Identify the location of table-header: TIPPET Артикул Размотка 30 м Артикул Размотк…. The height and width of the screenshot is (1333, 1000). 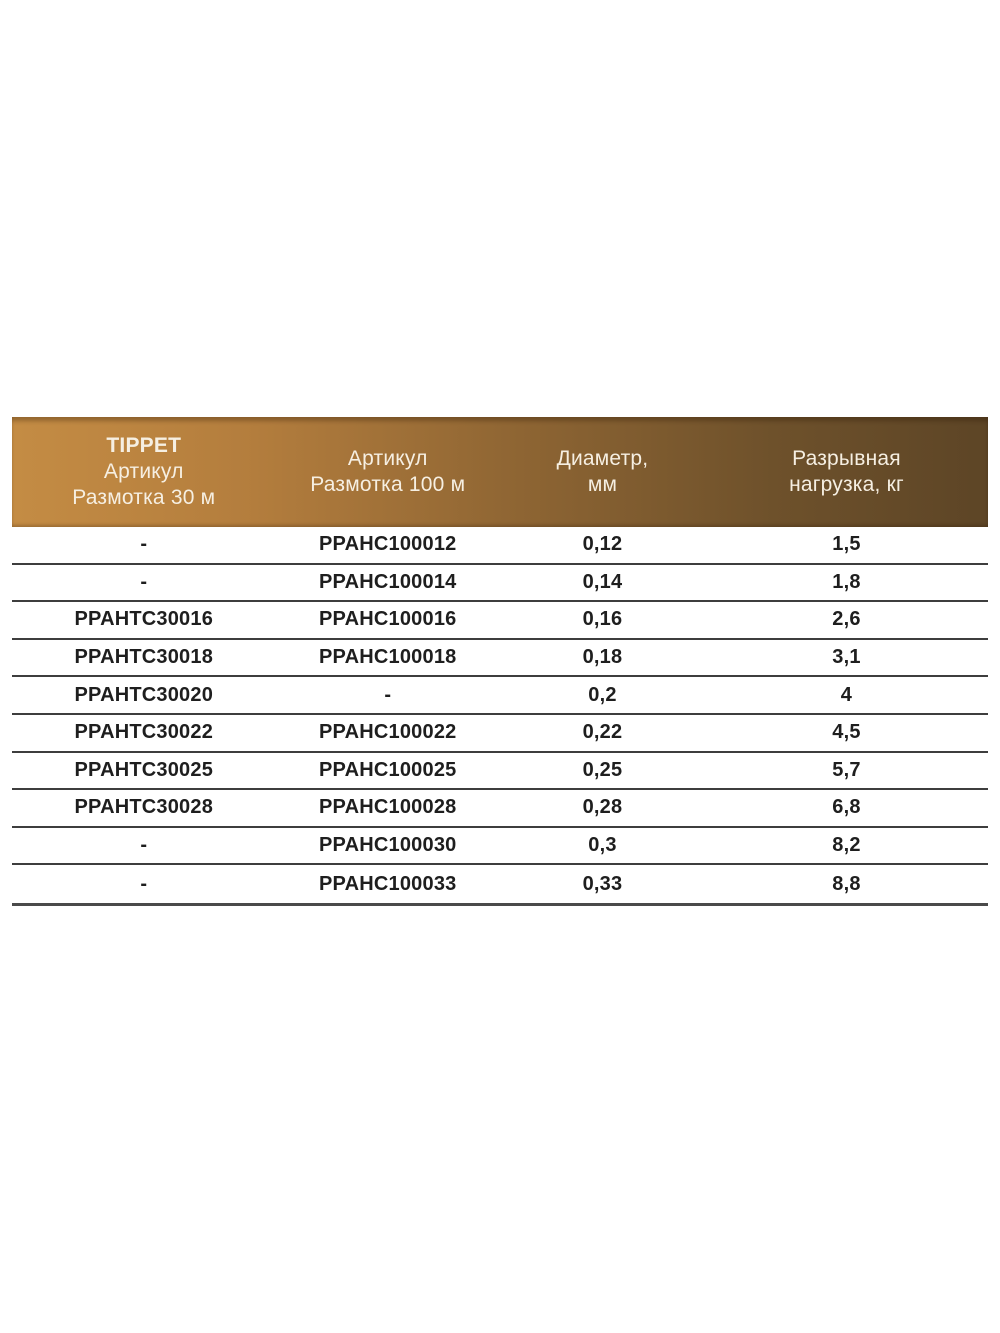
(500, 472).